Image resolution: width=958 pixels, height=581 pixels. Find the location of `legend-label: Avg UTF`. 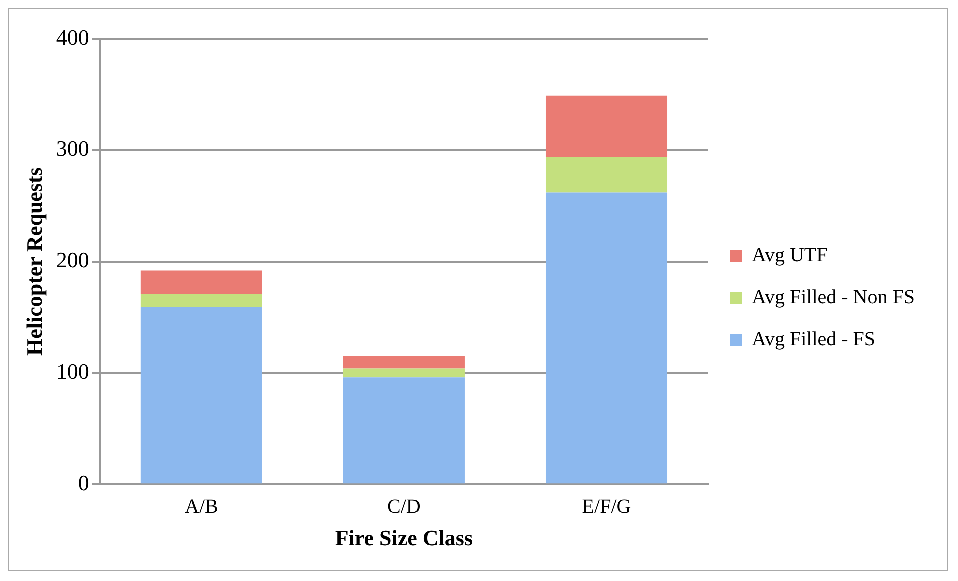

legend-label: Avg UTF is located at coordinates (790, 255).